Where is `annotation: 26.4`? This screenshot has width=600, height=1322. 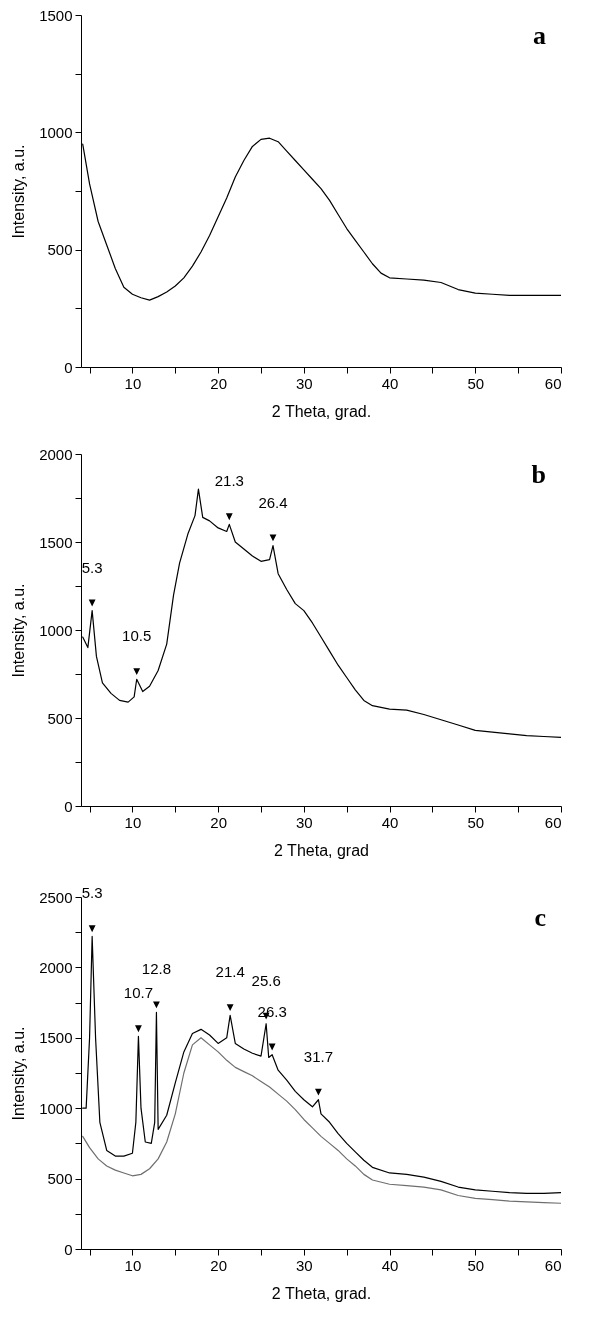 annotation: 26.4 is located at coordinates (273, 502).